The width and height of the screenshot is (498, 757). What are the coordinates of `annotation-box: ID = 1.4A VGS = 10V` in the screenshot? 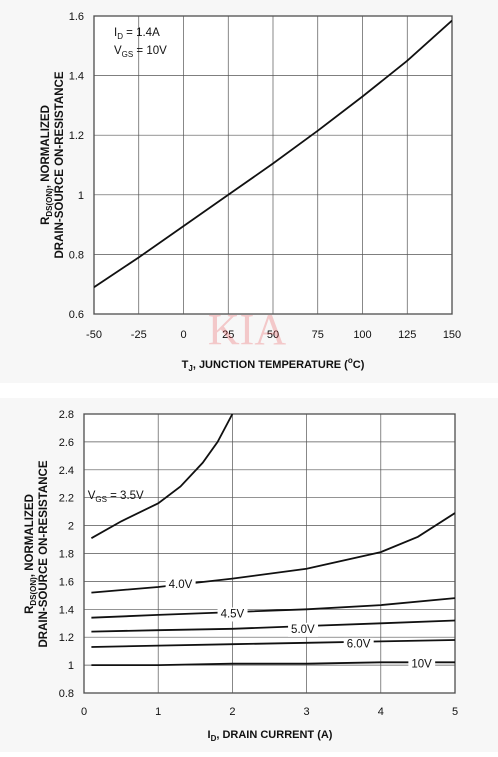 It's located at (140, 43).